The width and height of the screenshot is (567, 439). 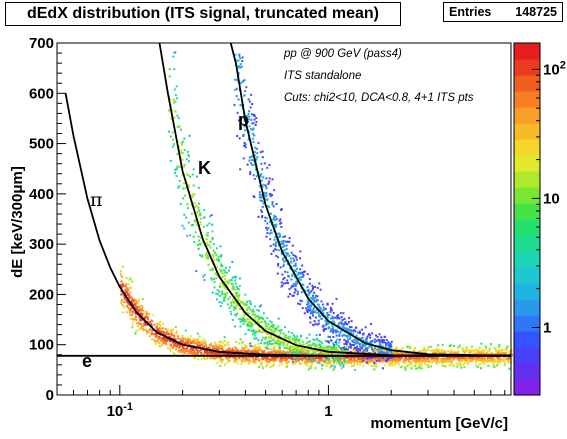 I want to click on stats-box: Entries 148725, so click(x=503, y=12).